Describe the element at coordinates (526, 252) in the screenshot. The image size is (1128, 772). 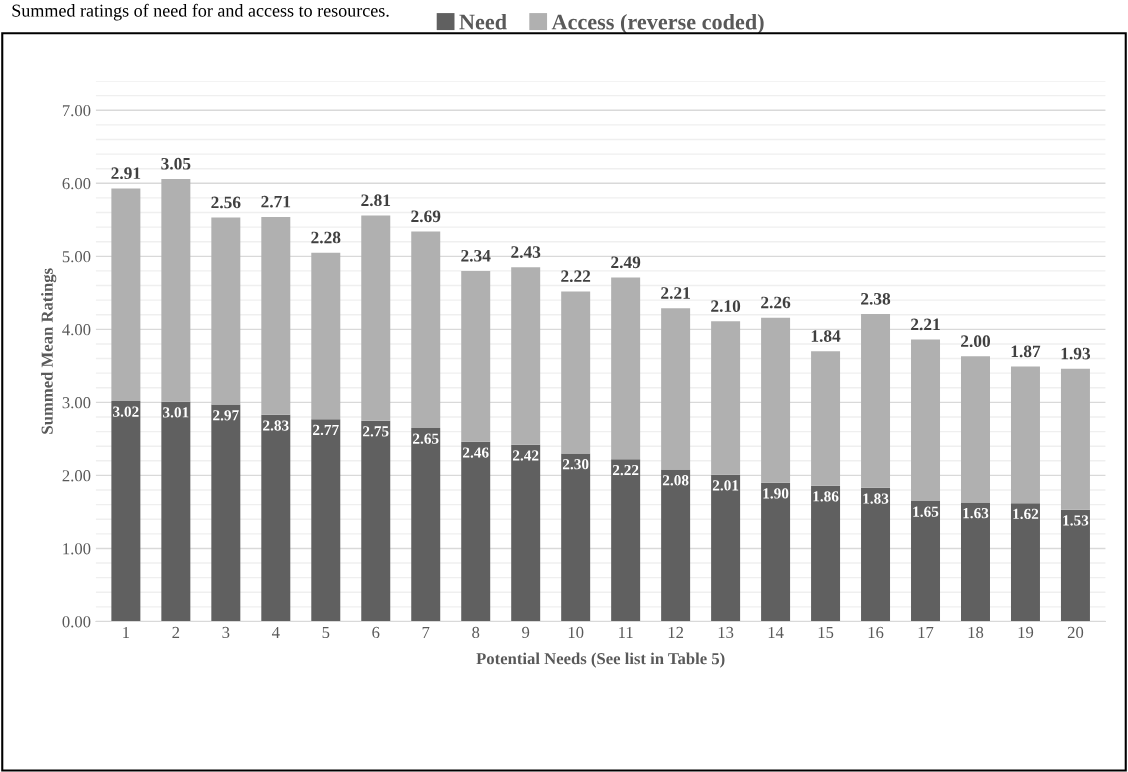
I see `data-label: 2.43` at that location.